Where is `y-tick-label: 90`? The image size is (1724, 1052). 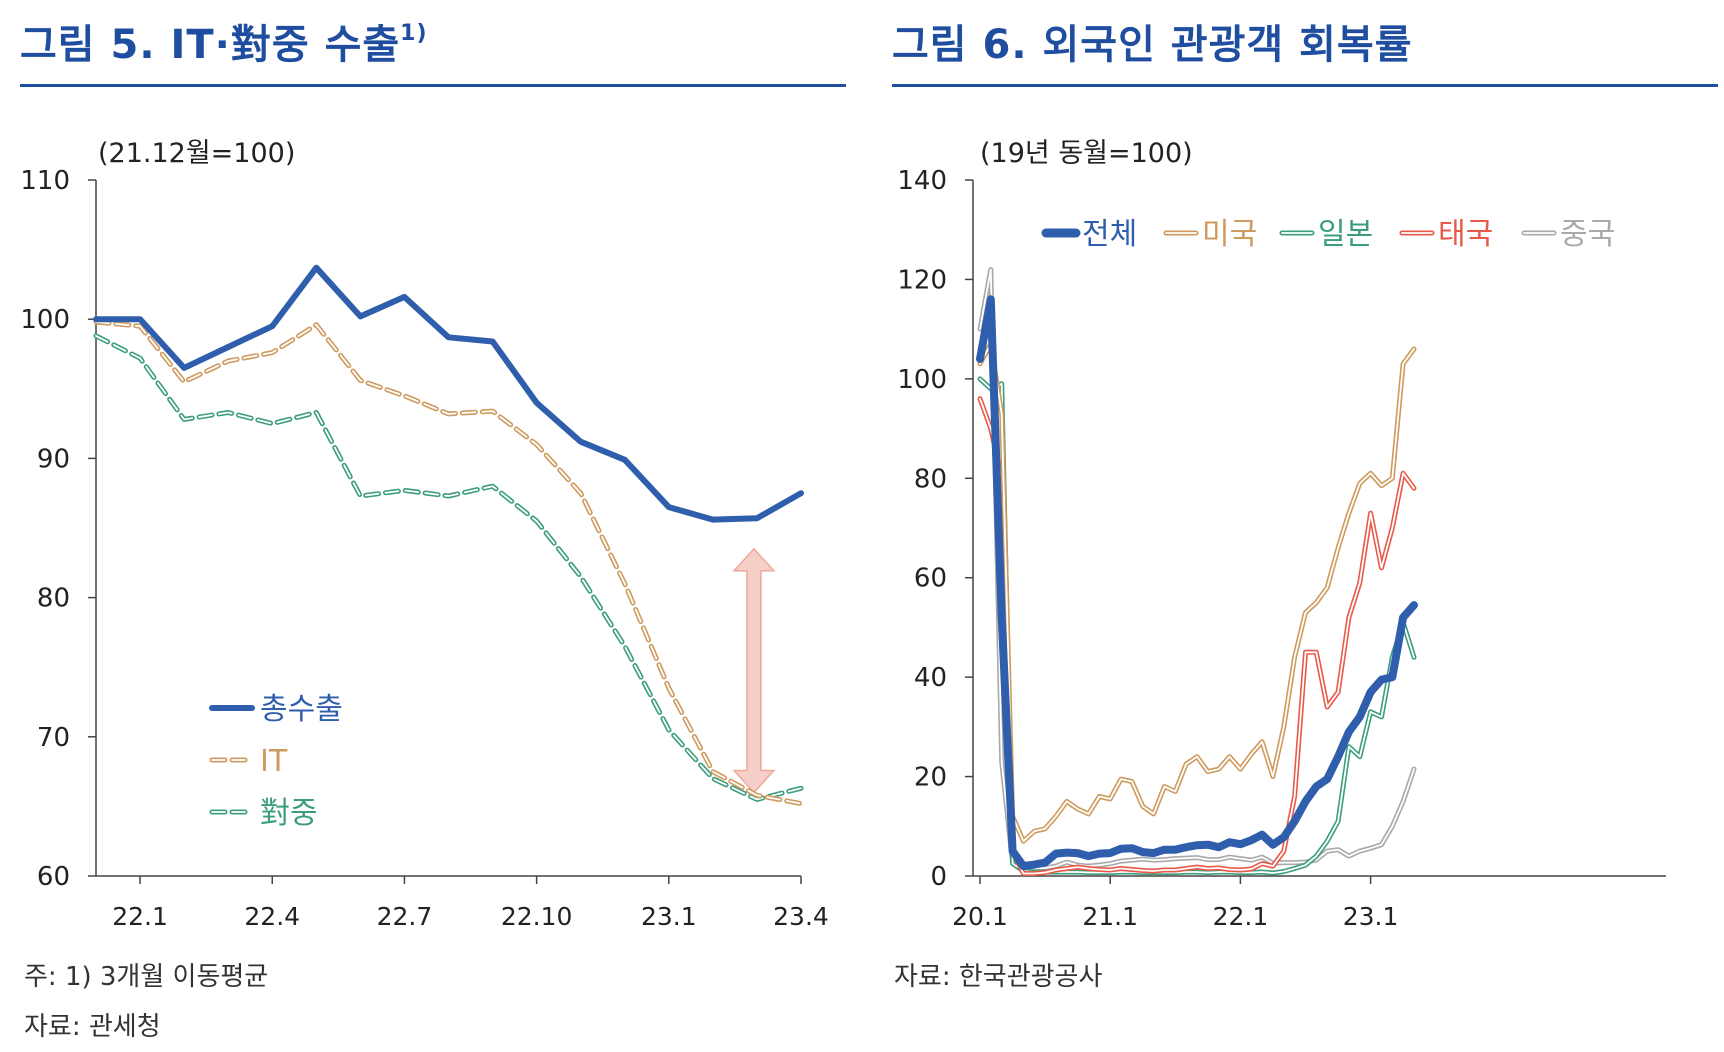
y-tick-label: 90 is located at coordinates (53, 459).